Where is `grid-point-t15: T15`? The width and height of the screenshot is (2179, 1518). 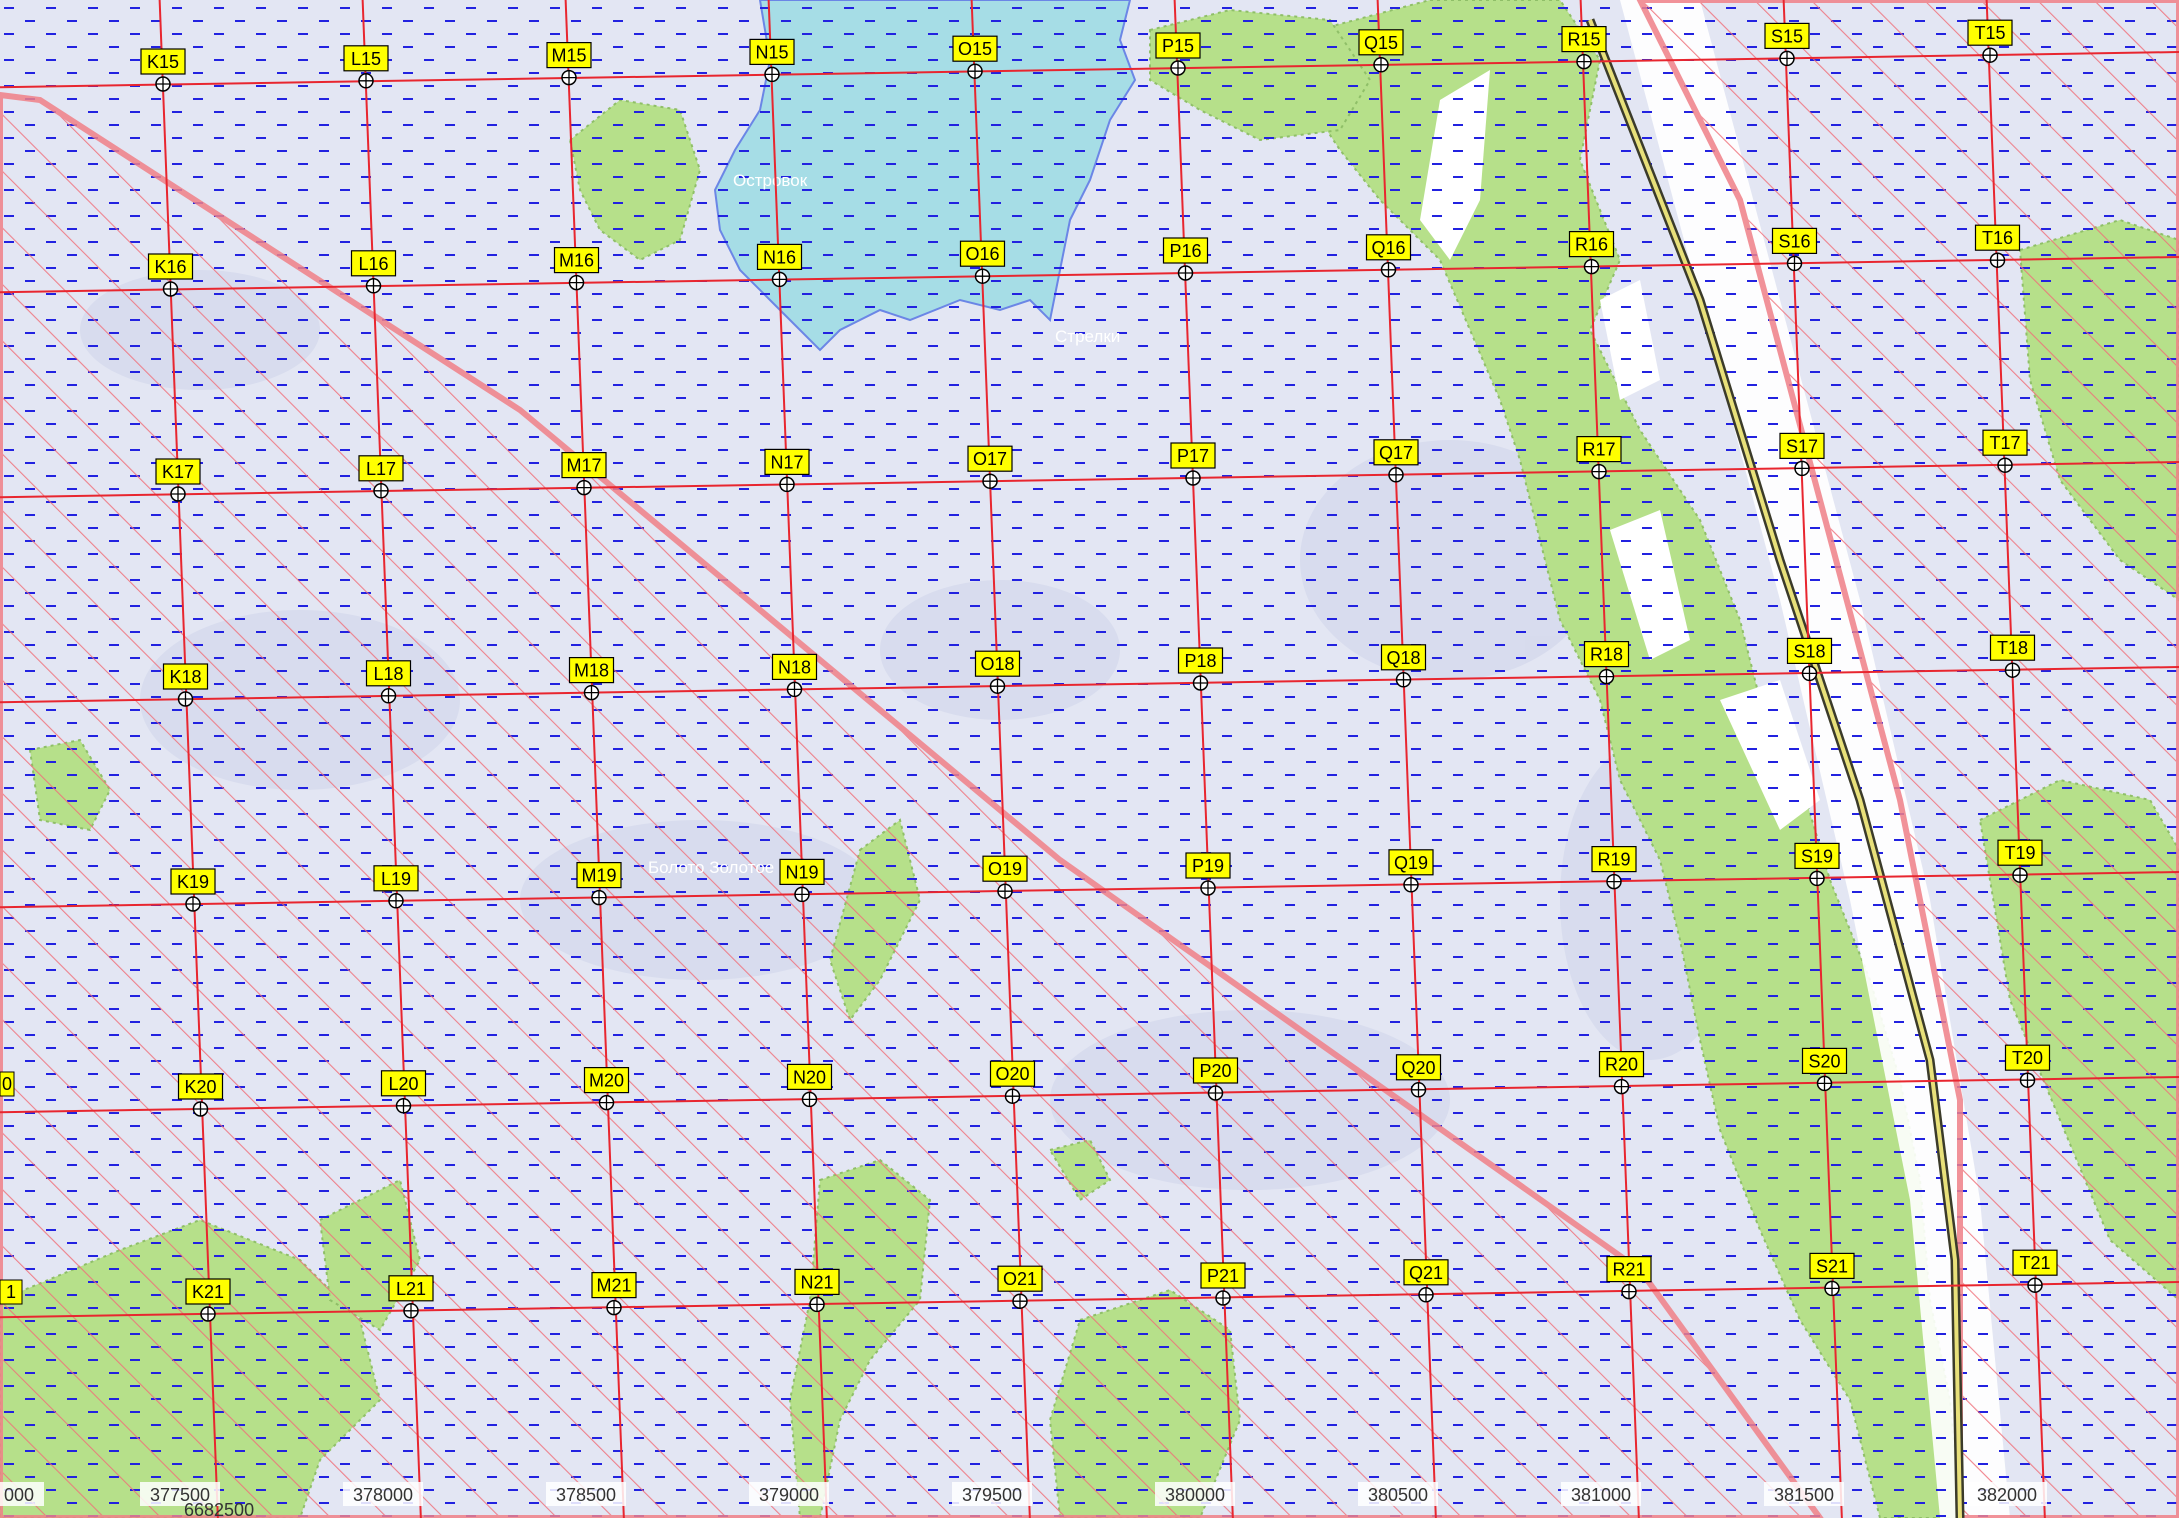 grid-point-t15: T15 is located at coordinates (1990, 41).